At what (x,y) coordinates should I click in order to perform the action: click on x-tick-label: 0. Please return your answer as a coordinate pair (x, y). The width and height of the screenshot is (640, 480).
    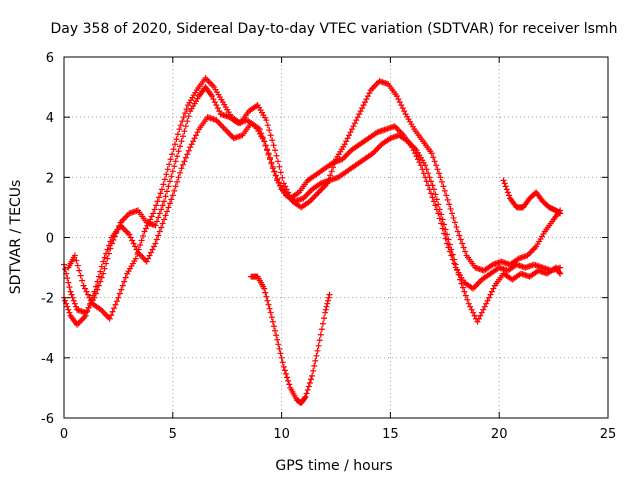
    Looking at the image, I should click on (64, 434).